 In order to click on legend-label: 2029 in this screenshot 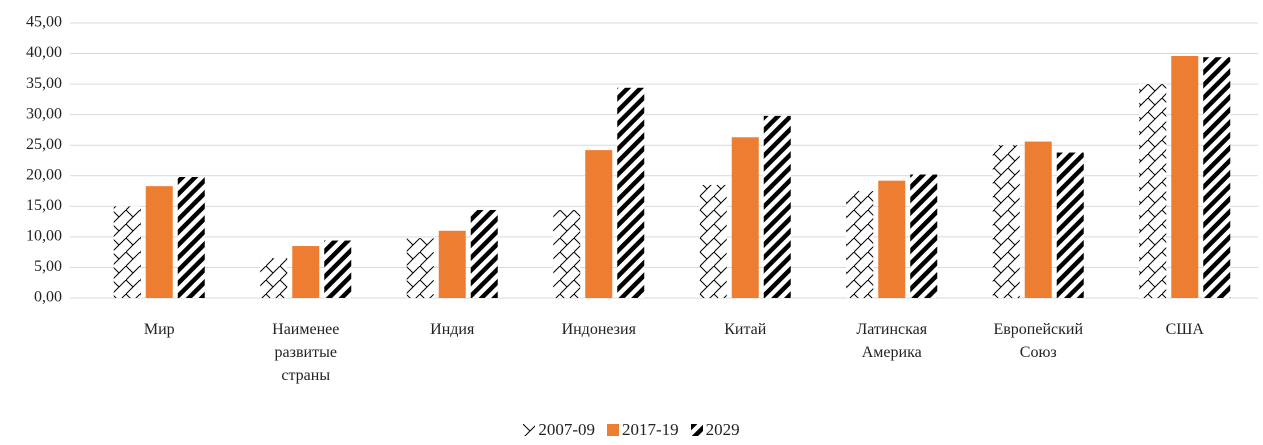, I will do `click(722, 429)`.